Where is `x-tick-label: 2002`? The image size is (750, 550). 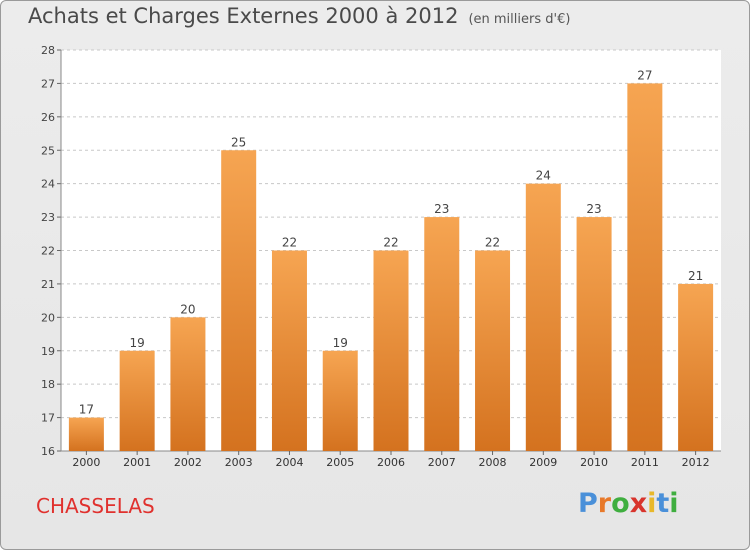 x-tick-label: 2002 is located at coordinates (188, 462).